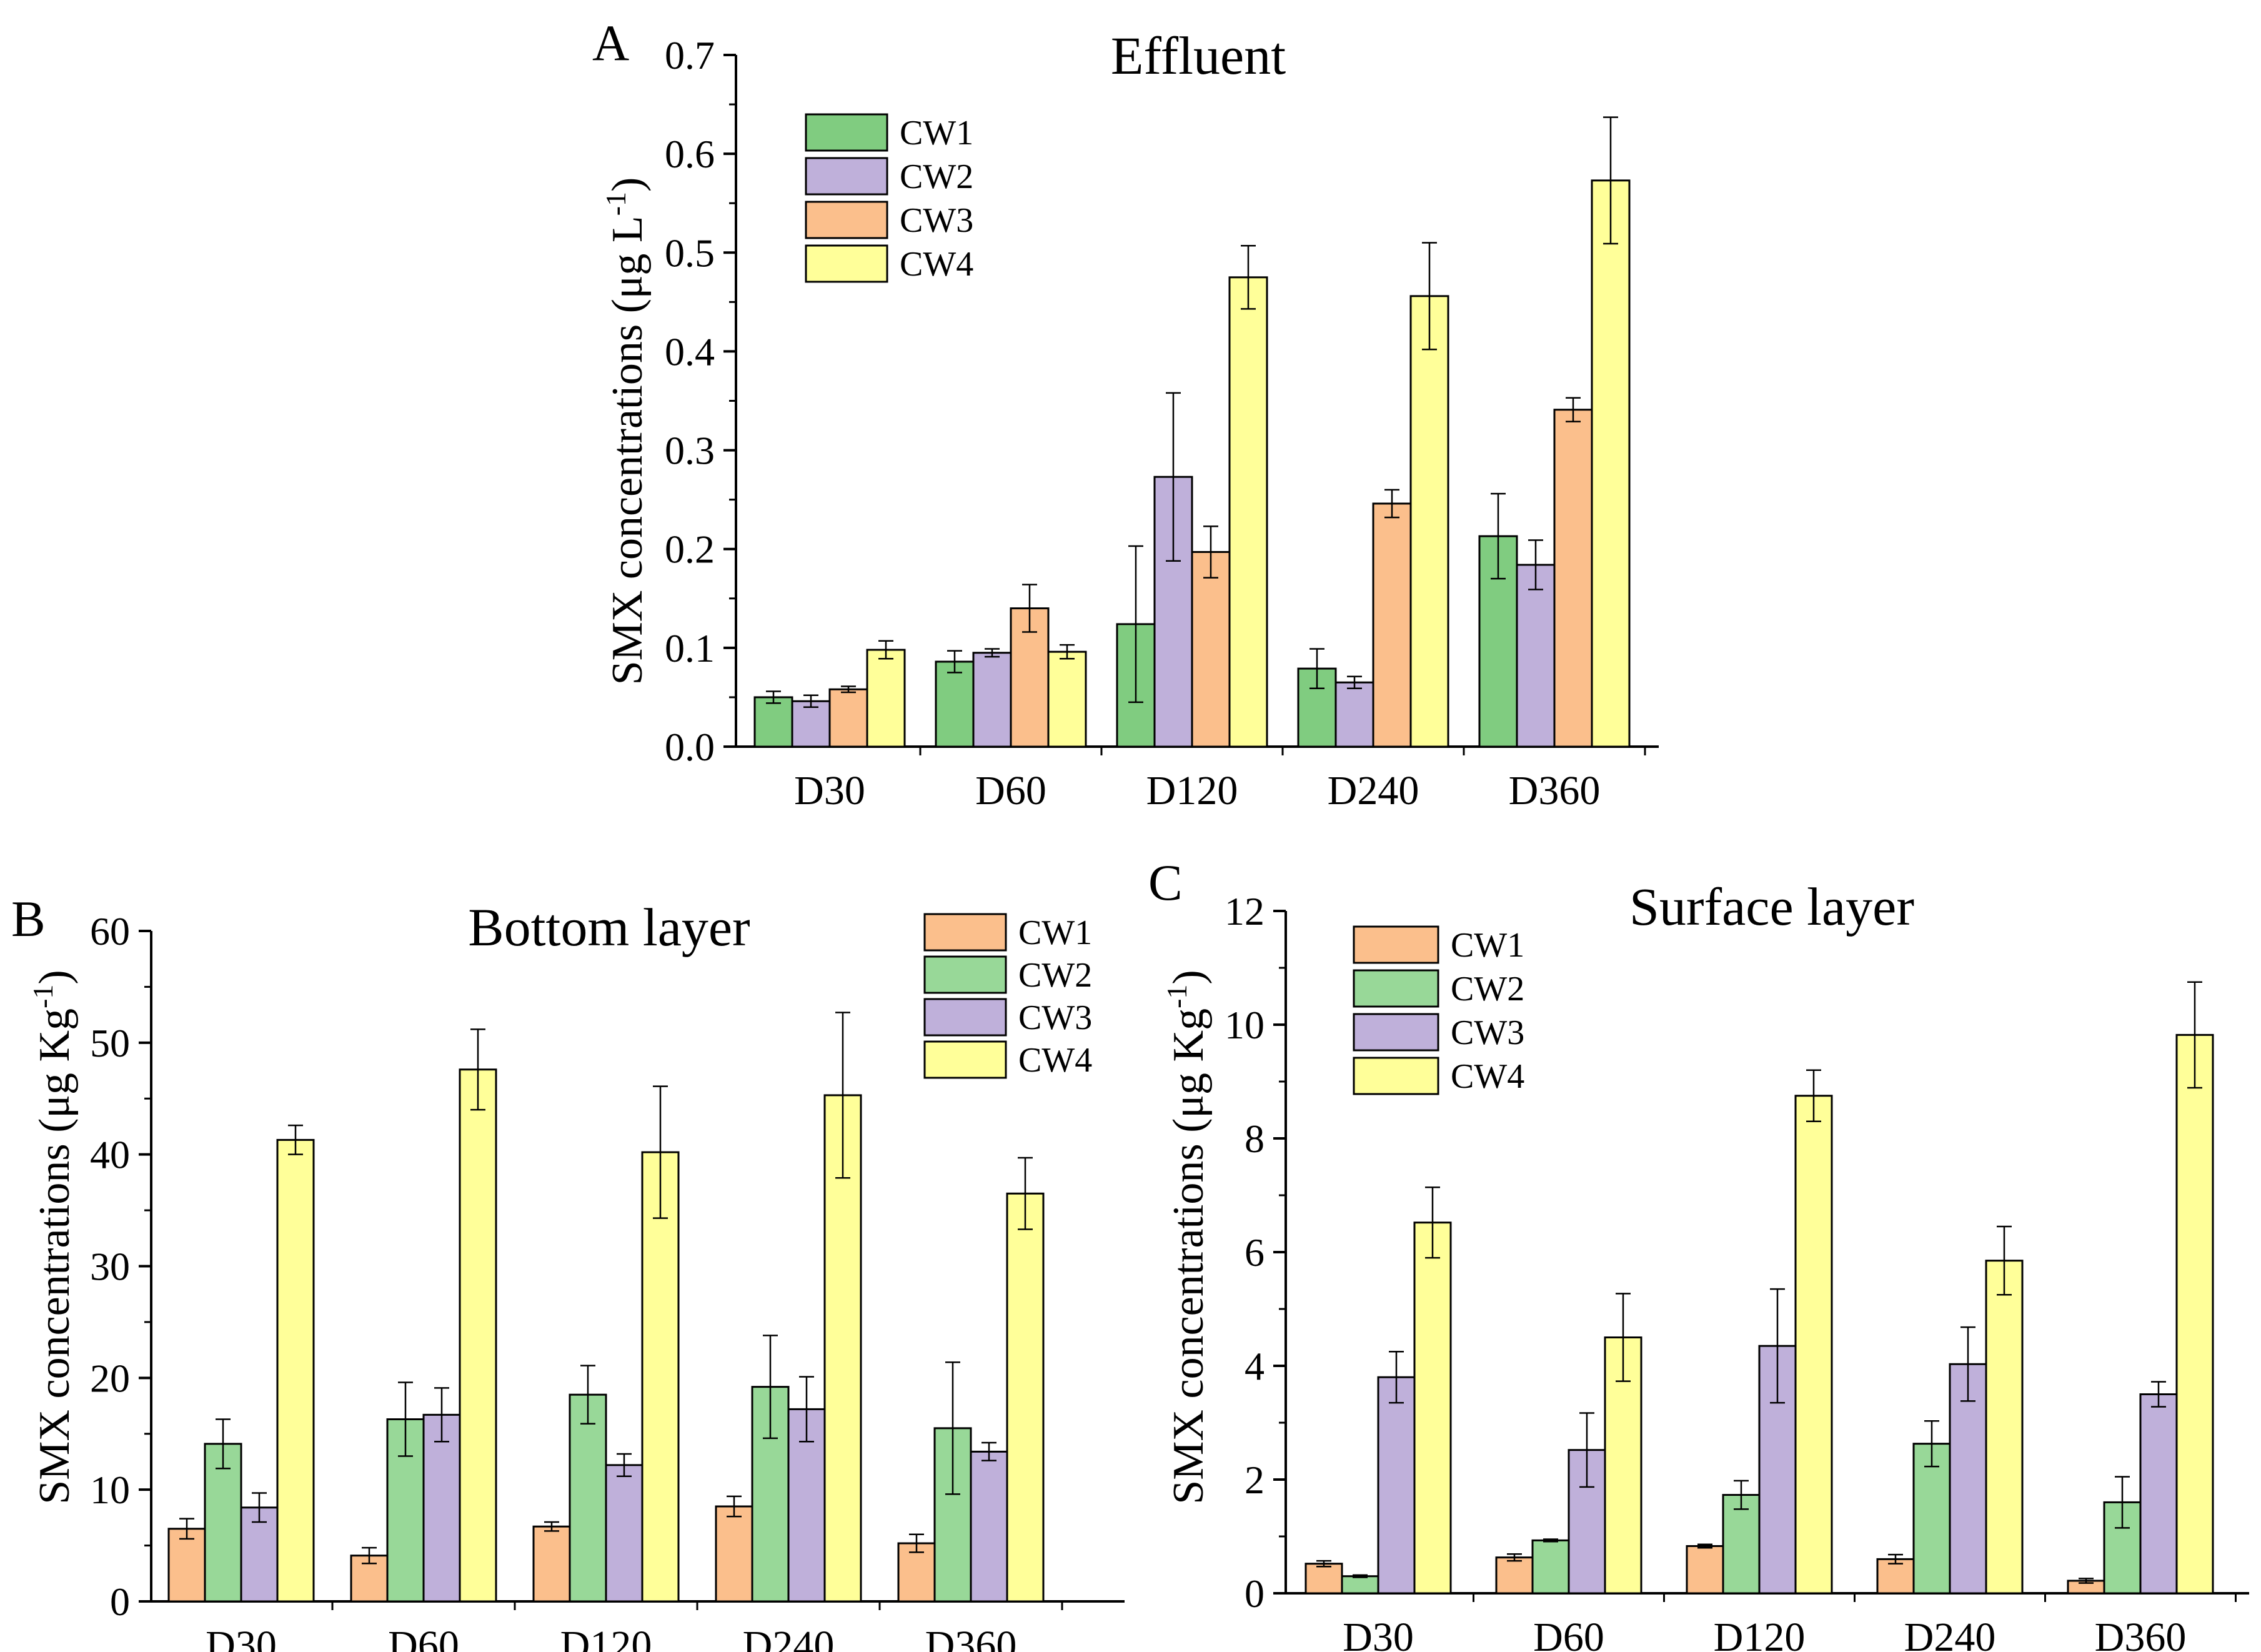  What do you see at coordinates (1255, 1366) in the screenshot?
I see `y-tick-label: 4` at bounding box center [1255, 1366].